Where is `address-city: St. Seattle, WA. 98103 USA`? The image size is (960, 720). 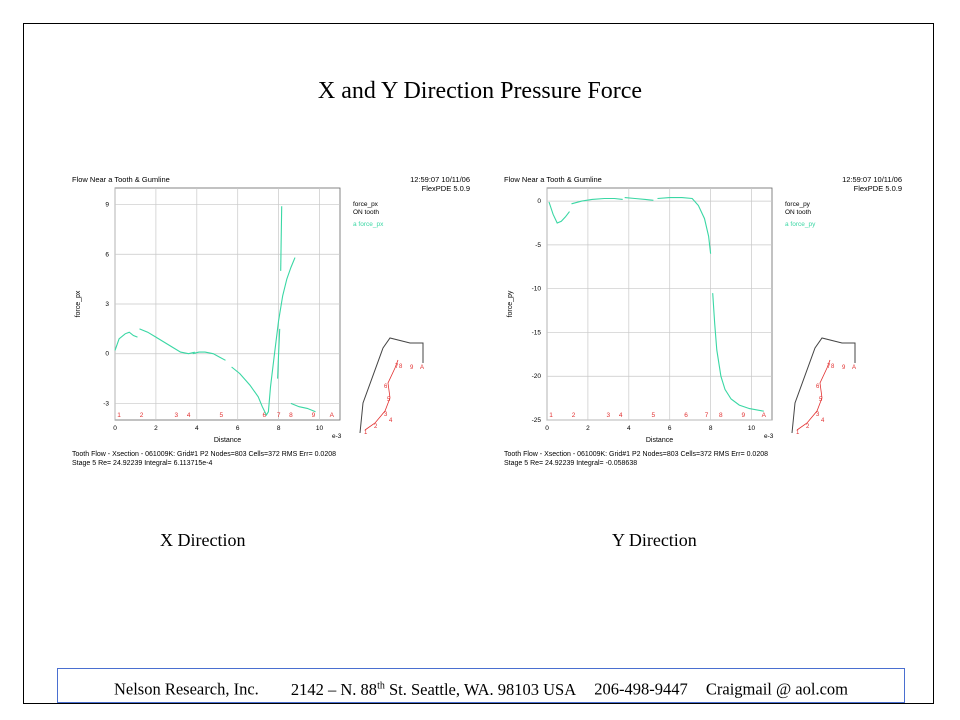
address-city: St. Seattle, WA. 98103 USA is located at coordinates (480, 689).